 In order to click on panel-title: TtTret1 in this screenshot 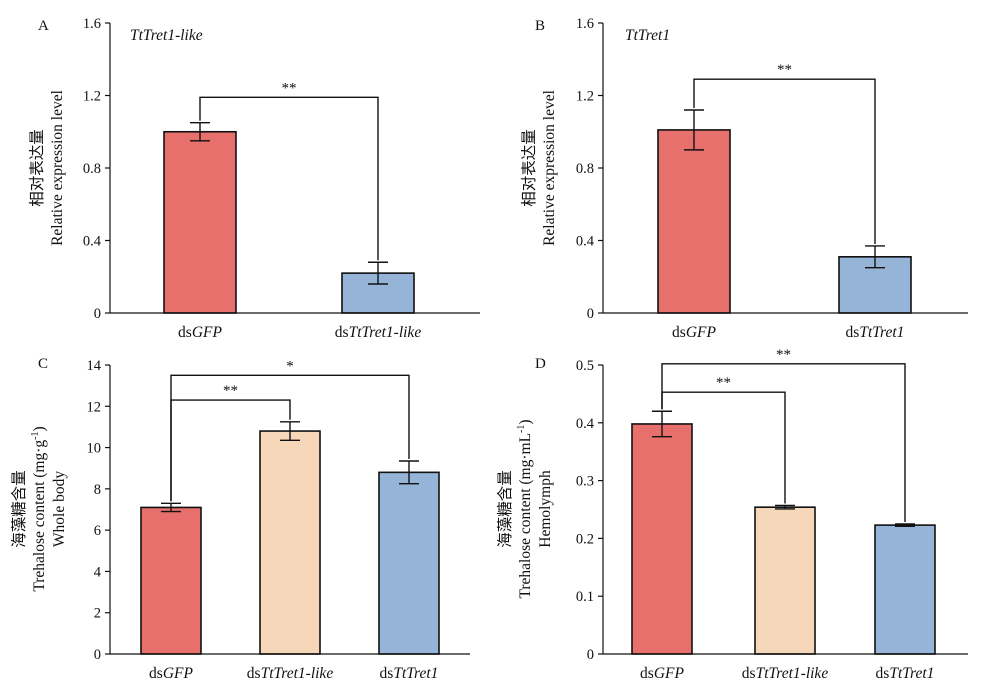, I will do `click(647, 35)`.